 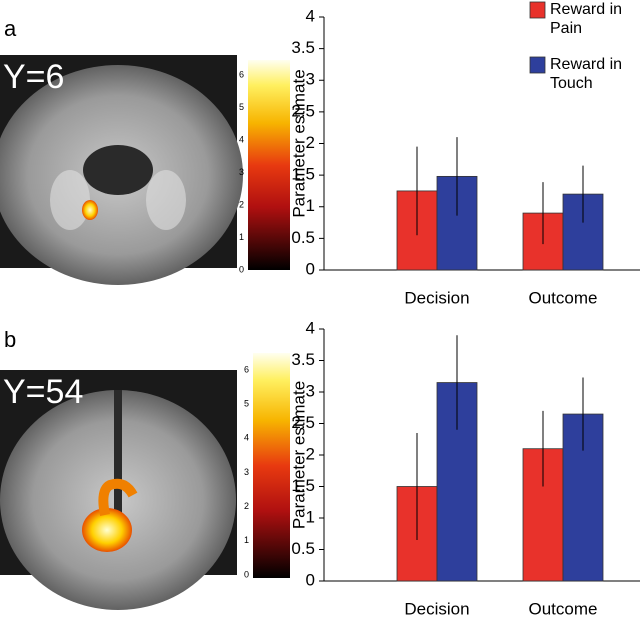 What do you see at coordinates (43, 392) in the screenshot?
I see `slice-label: Y=54` at bounding box center [43, 392].